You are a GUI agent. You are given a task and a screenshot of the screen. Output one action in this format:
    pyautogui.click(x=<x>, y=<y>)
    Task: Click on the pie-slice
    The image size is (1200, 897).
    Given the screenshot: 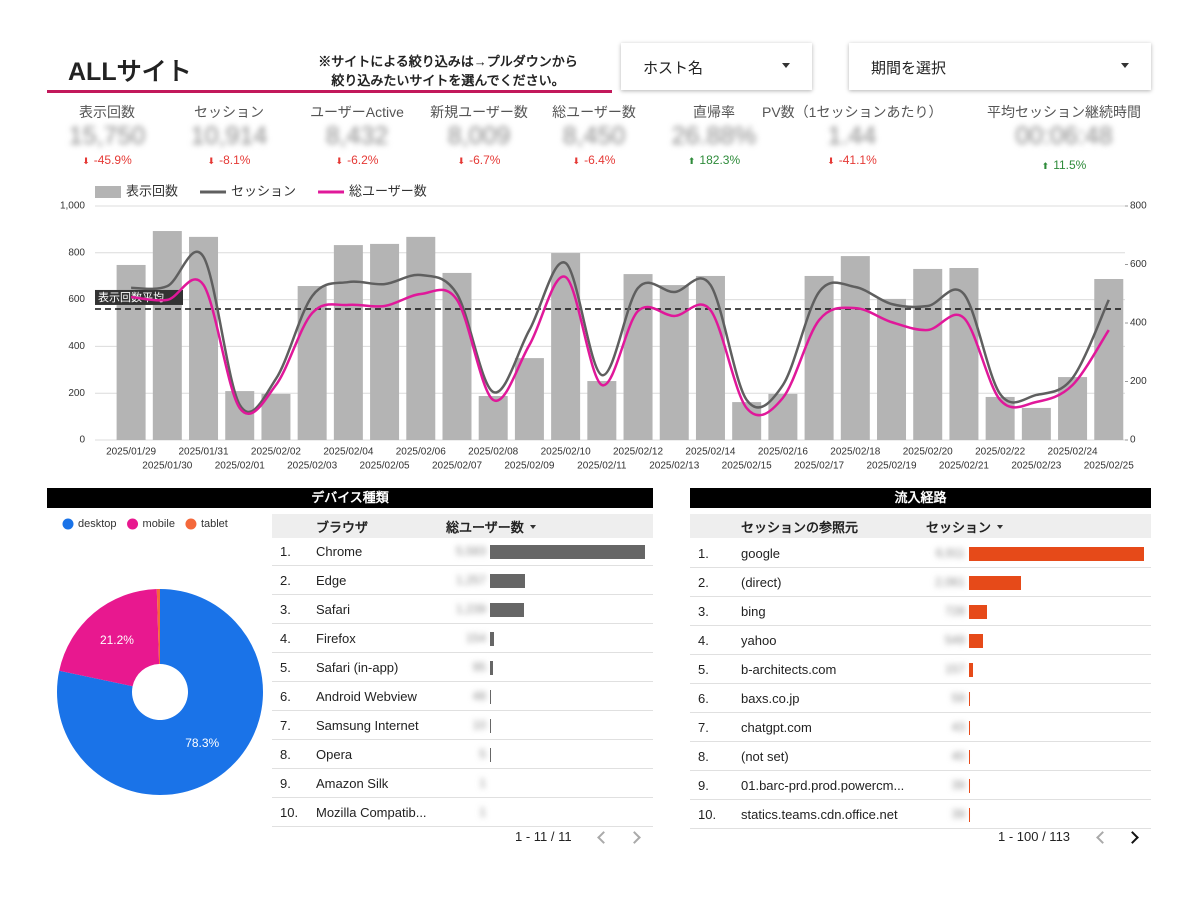 What is the action you would take?
    pyautogui.click(x=109, y=638)
    